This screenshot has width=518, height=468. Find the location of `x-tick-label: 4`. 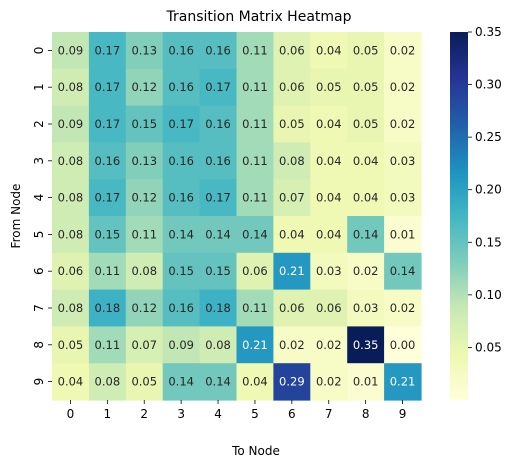

x-tick-label: 4 is located at coordinates (218, 414).